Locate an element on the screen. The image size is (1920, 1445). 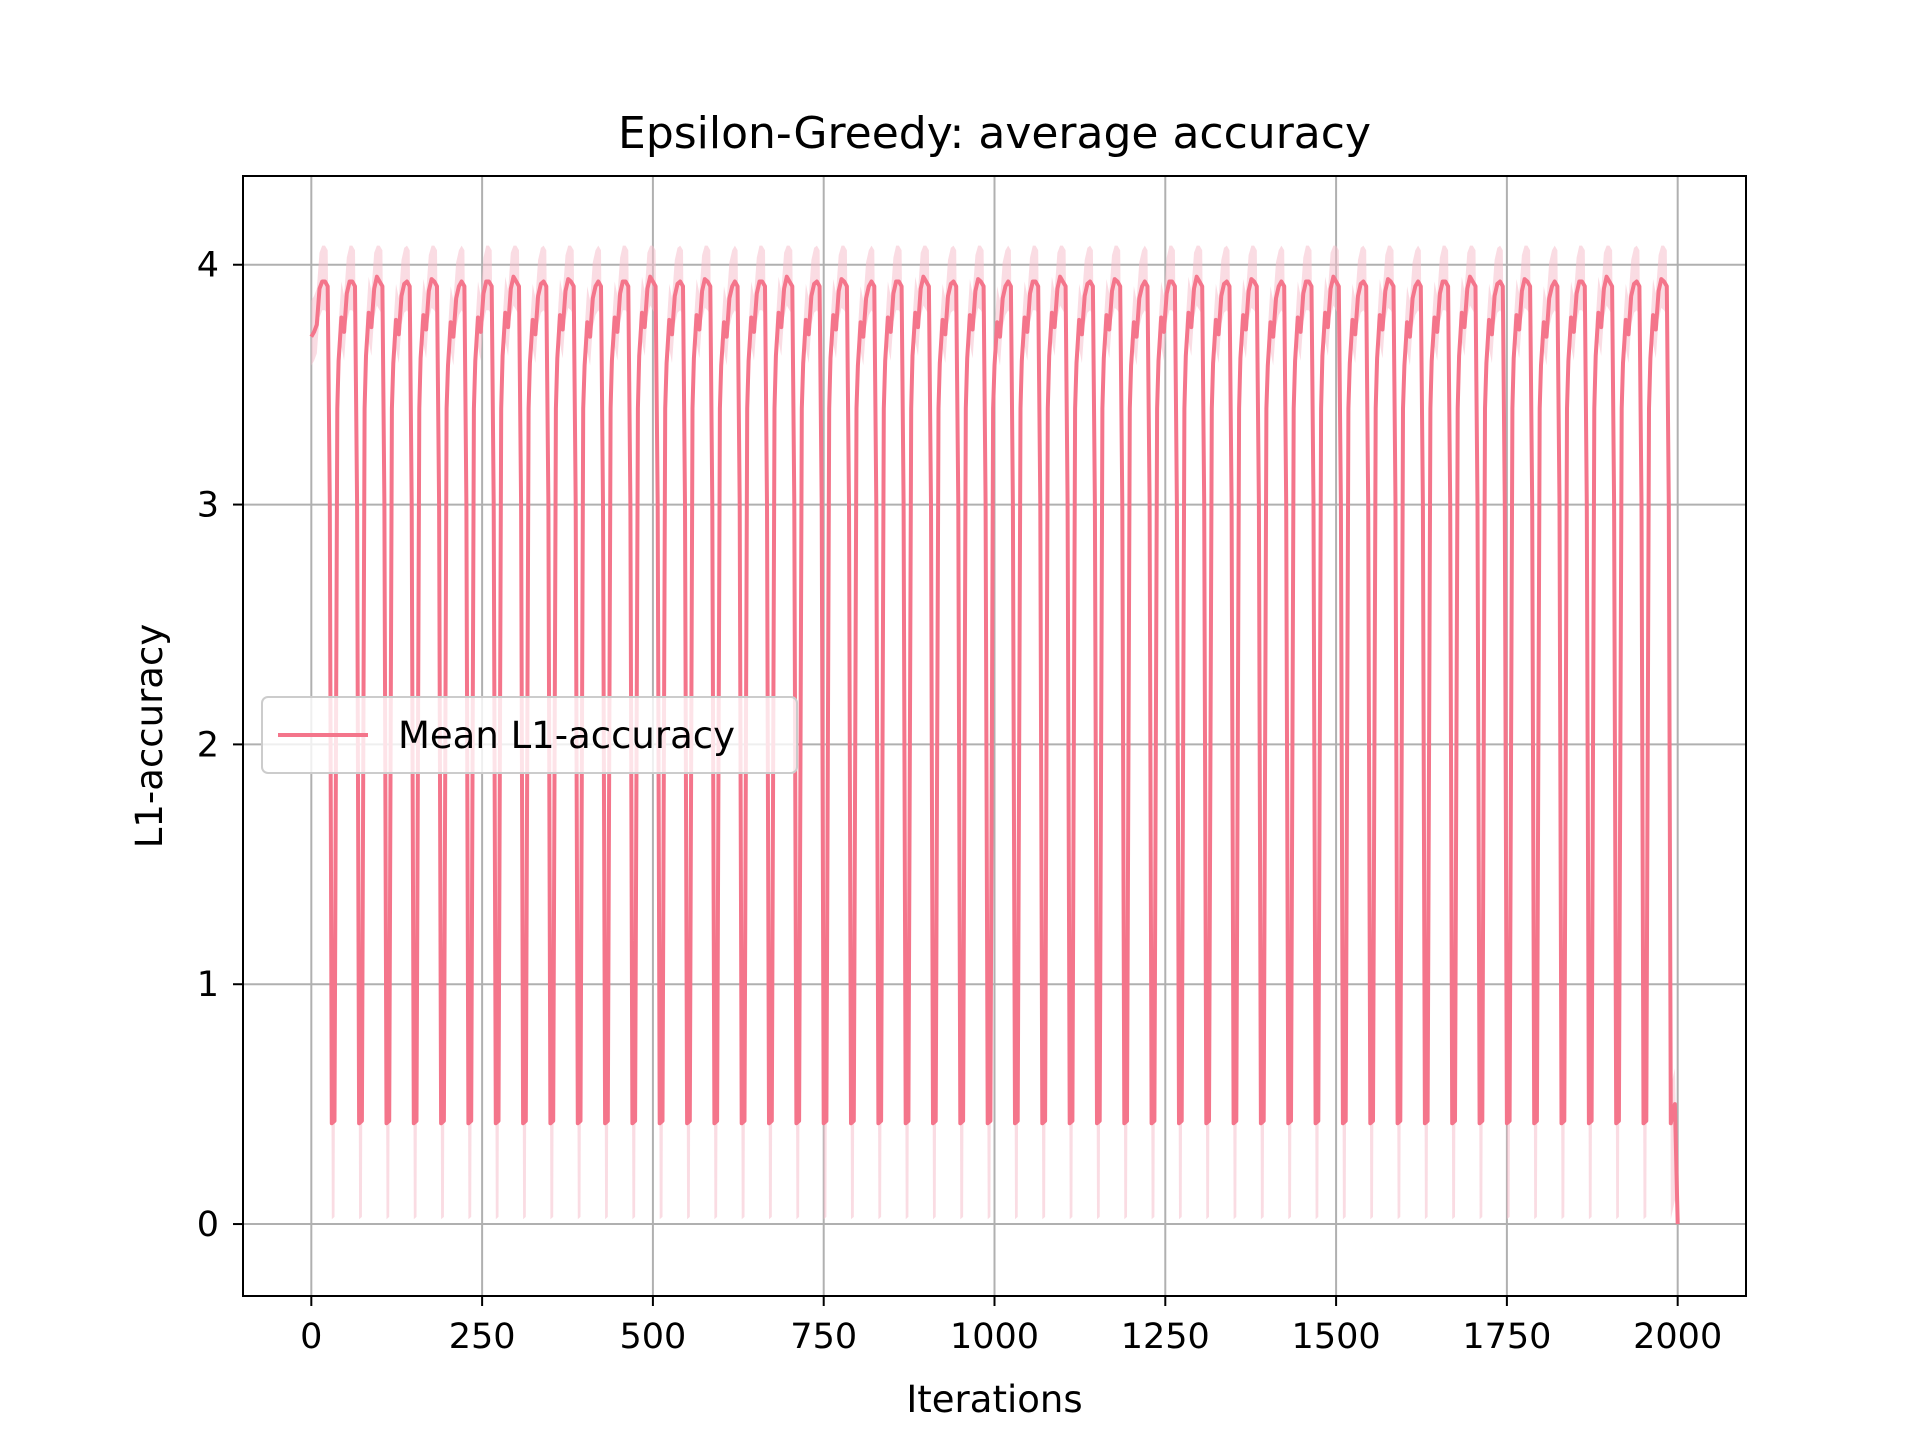
x-tick-label: 500 is located at coordinates (653, 1337).